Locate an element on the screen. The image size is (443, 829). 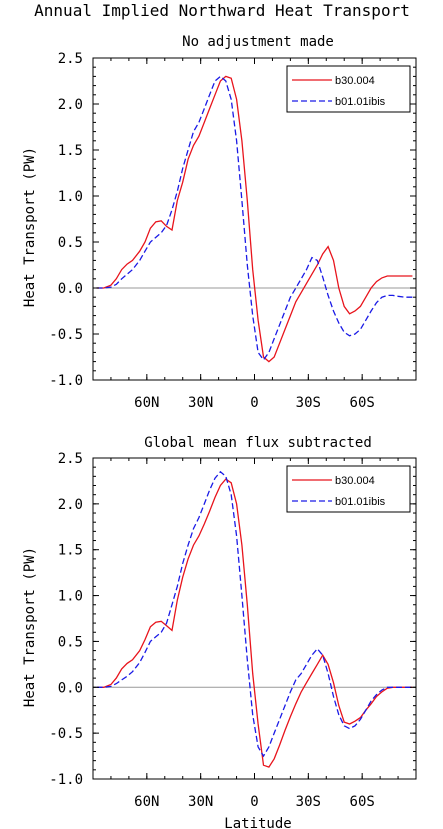
figure-title: Annual Implied Northward Heat Transport is located at coordinates (222, 10).